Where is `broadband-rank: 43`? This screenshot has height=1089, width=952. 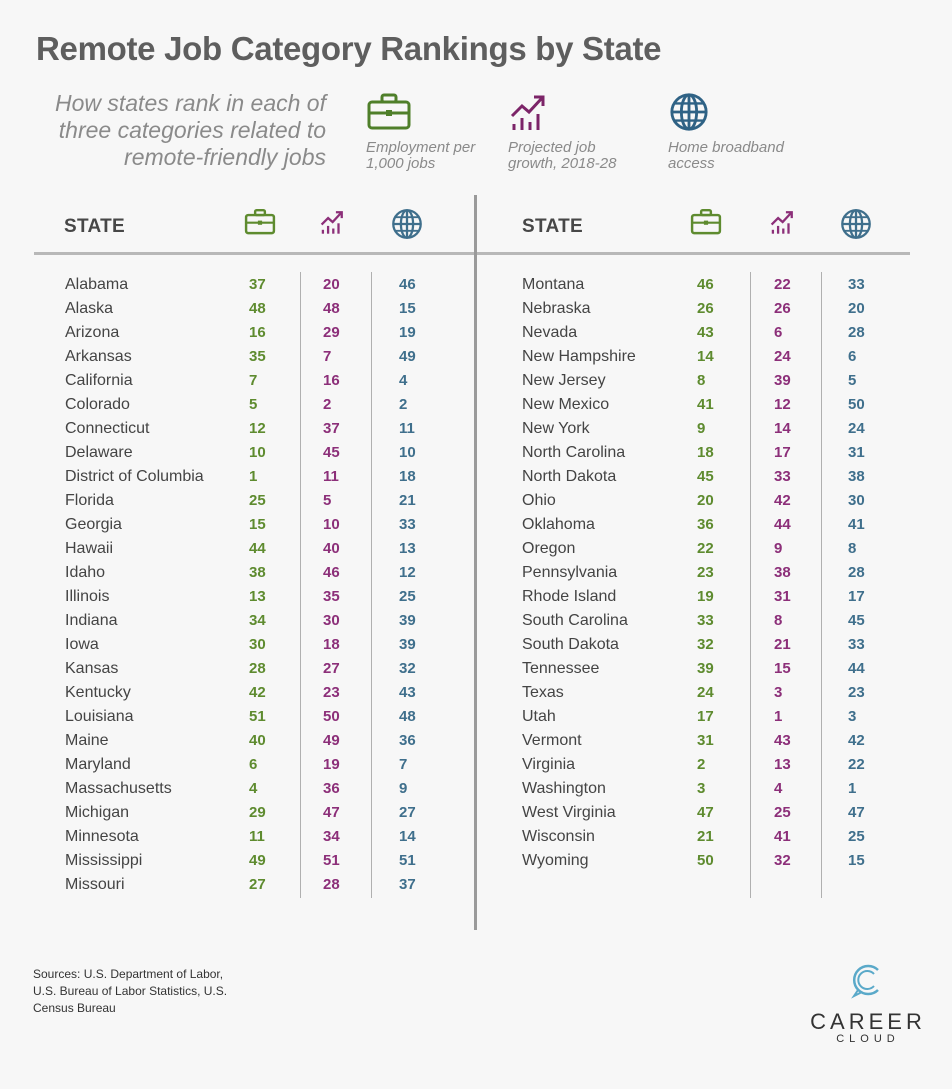
broadband-rank: 43 is located at coordinates (407, 692).